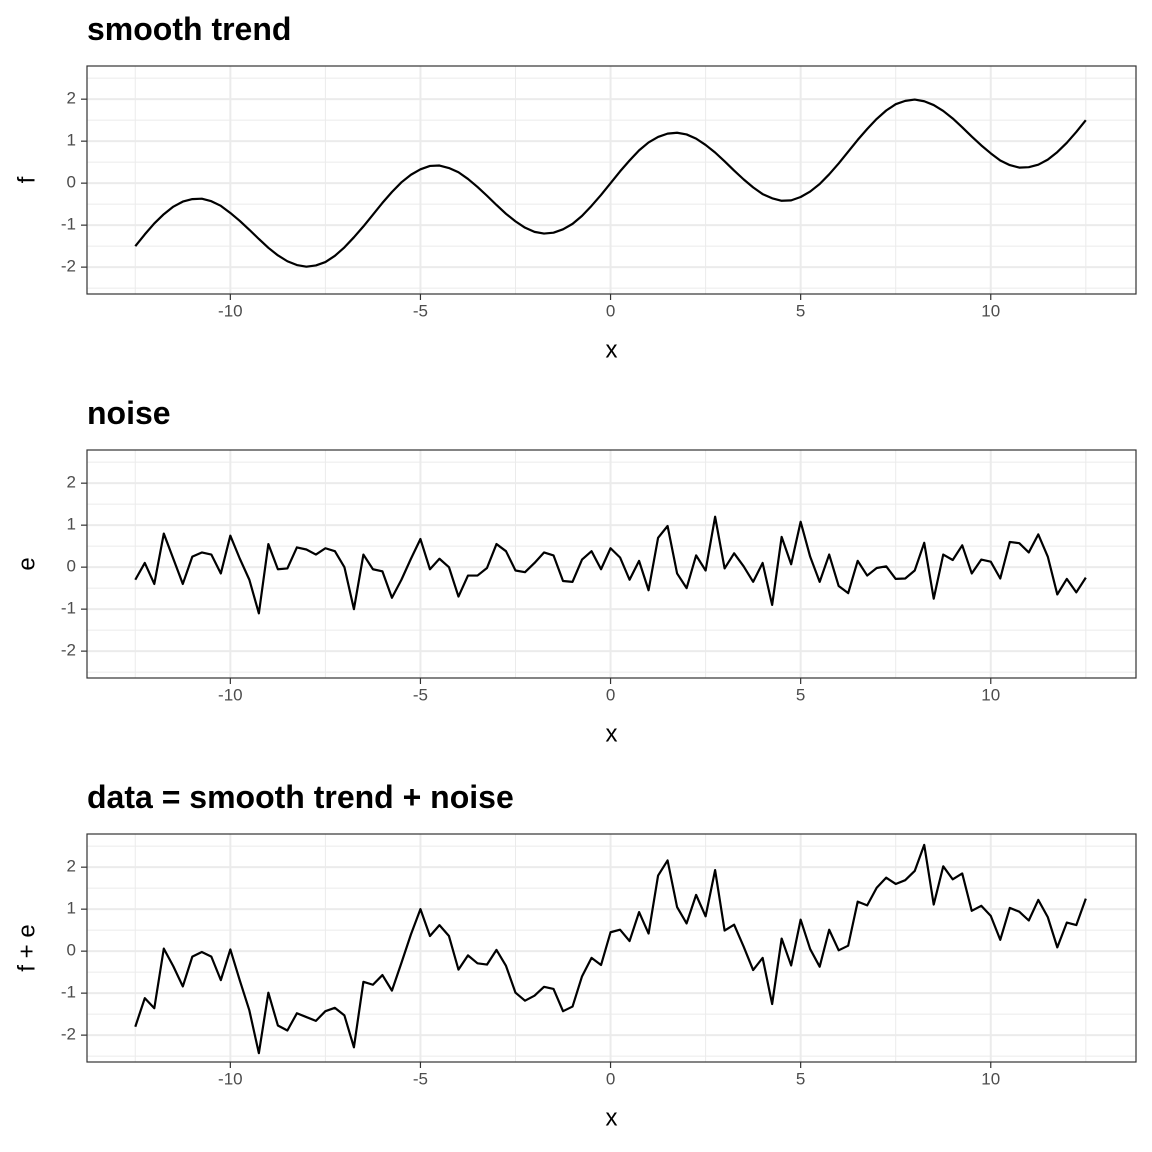  I want to click on panel-title: data = smooth trend + noise, so click(300, 797).